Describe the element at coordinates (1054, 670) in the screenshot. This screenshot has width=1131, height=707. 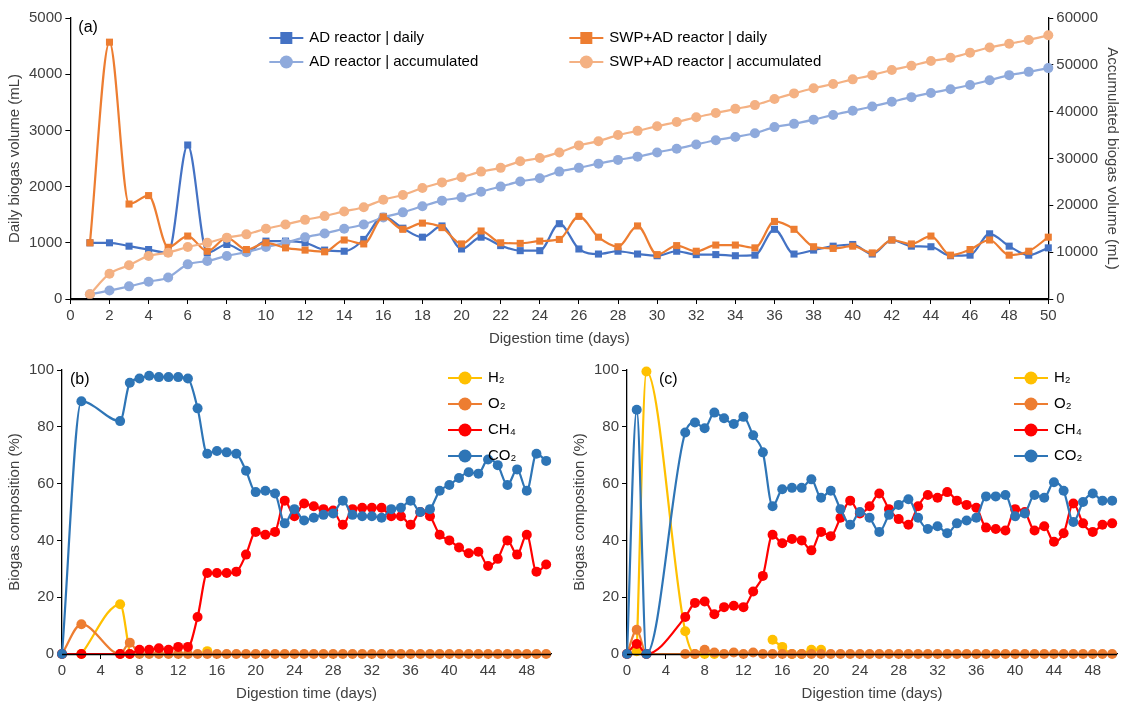
I see `x-tick-label: 44` at that location.